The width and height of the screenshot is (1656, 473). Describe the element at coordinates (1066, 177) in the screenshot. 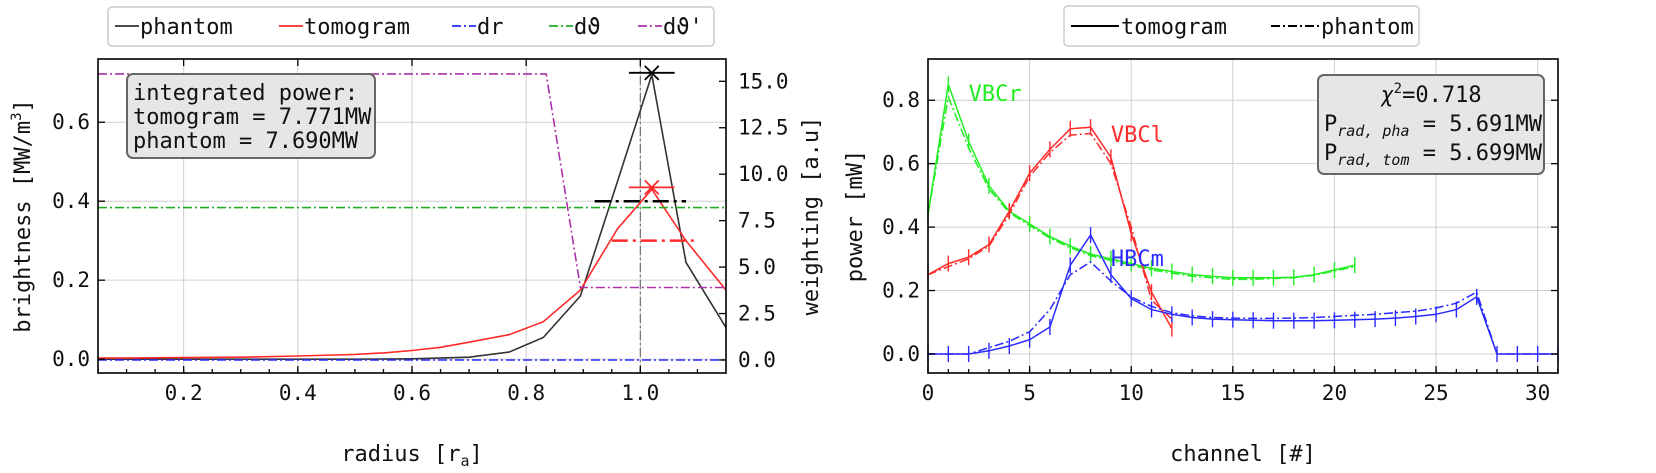

I see `right-curve-labels: VBCr VBCl HBCm` at that location.